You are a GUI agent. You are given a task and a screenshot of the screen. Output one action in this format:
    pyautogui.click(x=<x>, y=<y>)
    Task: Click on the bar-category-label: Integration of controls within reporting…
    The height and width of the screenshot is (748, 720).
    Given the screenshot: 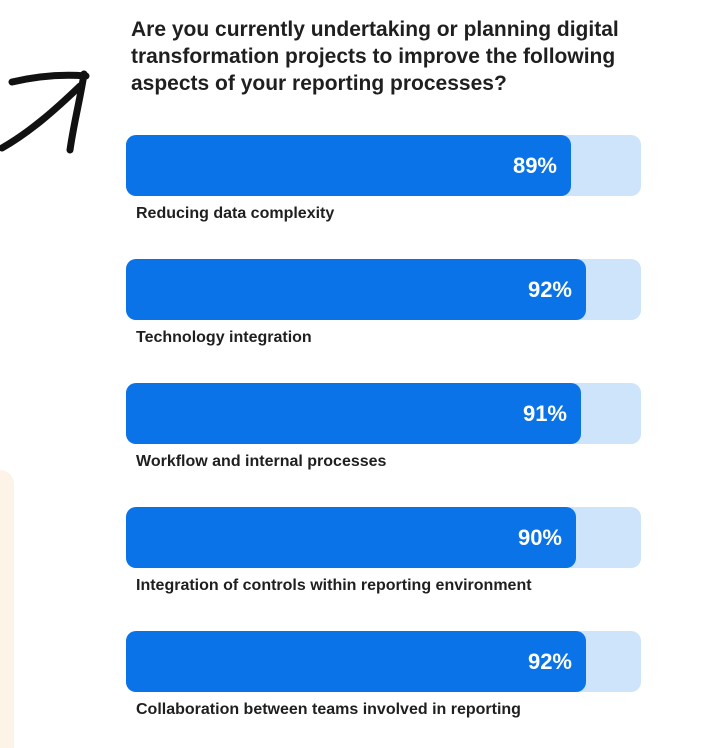 What is the action you would take?
    pyautogui.click(x=334, y=585)
    